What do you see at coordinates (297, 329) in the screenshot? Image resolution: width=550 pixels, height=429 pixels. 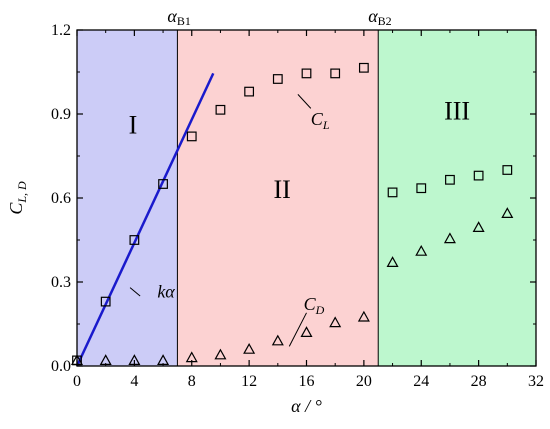 I see `cd-label-leader` at bounding box center [297, 329].